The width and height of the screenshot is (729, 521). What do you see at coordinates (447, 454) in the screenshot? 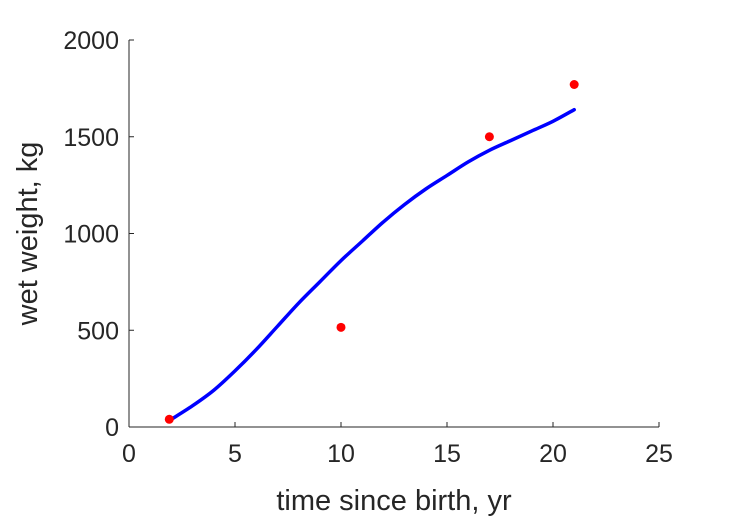
I see `x-tick-label: 15` at bounding box center [447, 454].